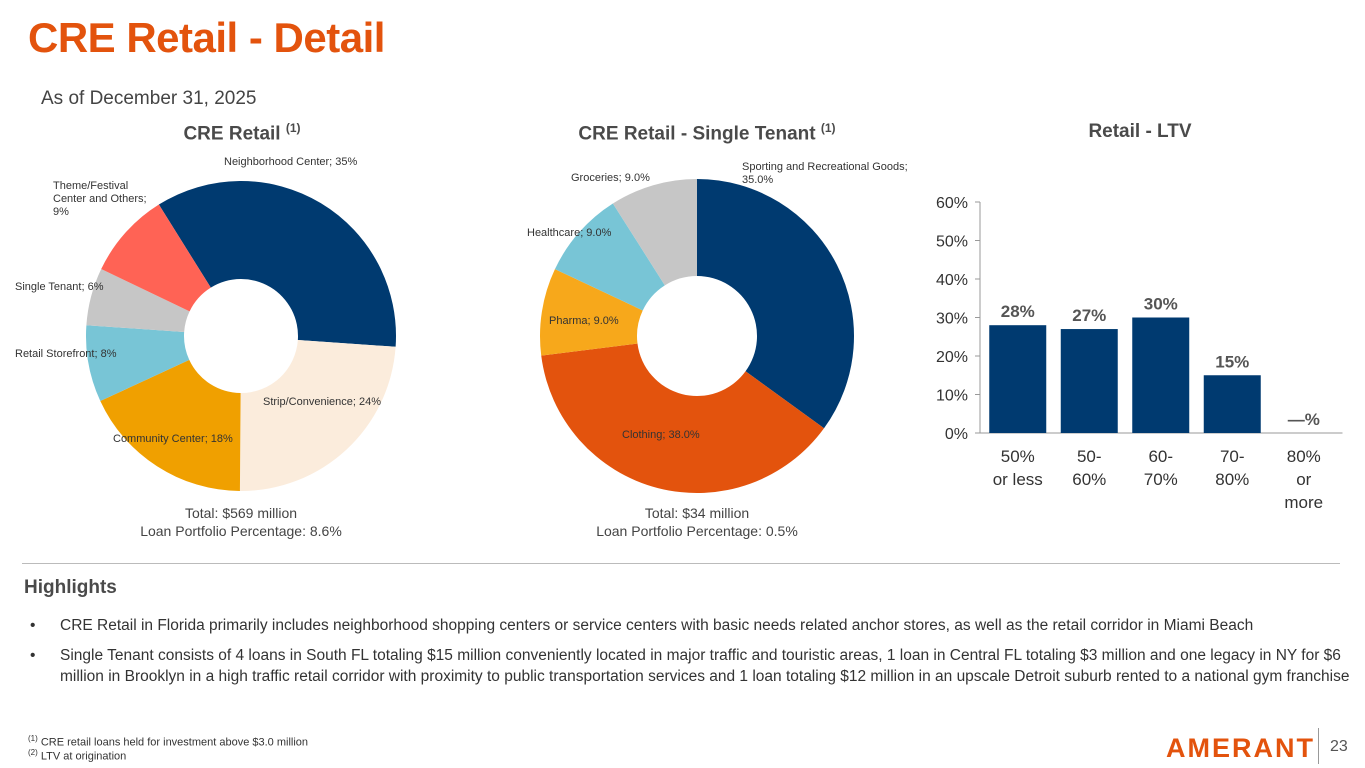 Image resolution: width=1365 pixels, height=768 pixels. What do you see at coordinates (33, 738) in the screenshot?
I see `footnote-mark: (1)` at bounding box center [33, 738].